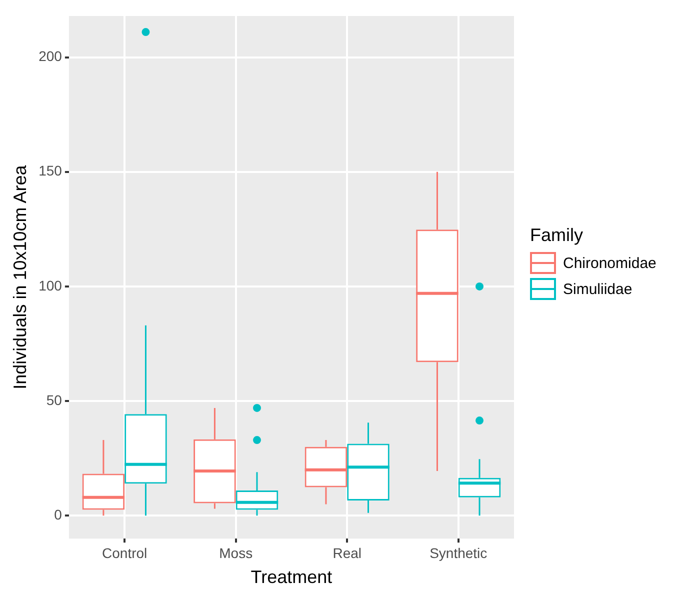 The height and width of the screenshot is (597, 694). I want to click on x-tick-label: Synthetic, so click(459, 552).